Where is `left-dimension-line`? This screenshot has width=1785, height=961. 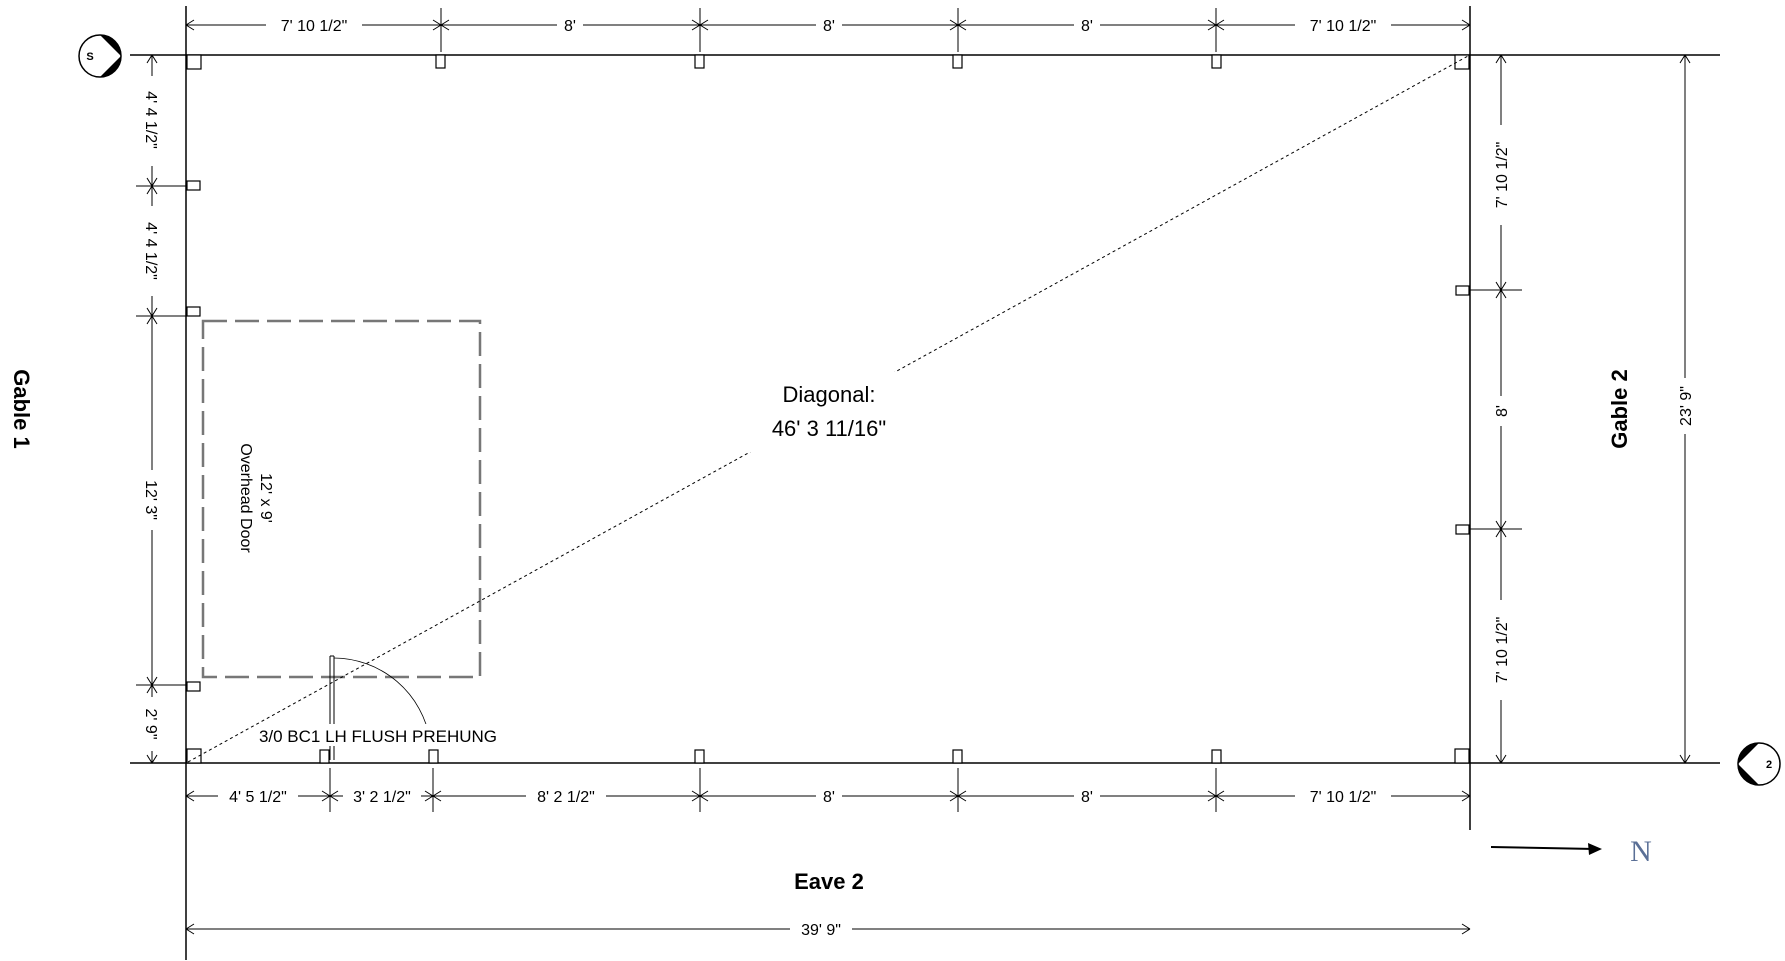 left-dimension-line is located at coordinates (161, 409).